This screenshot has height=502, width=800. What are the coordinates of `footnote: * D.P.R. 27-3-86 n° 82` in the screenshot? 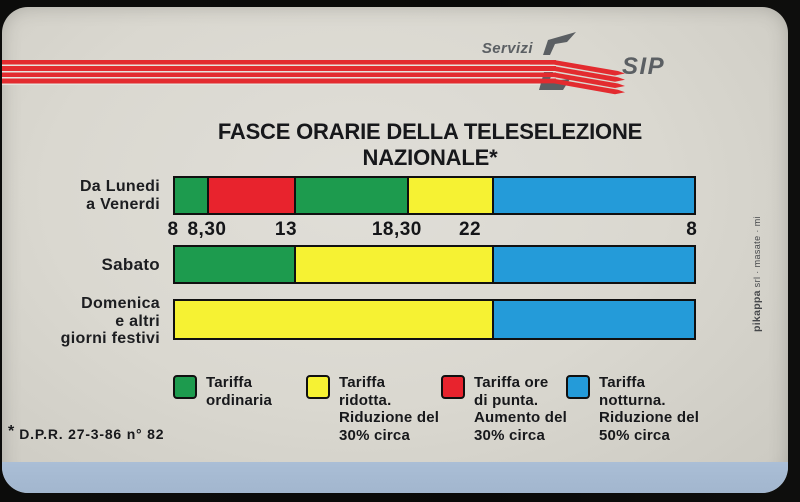 It's located at (86, 433).